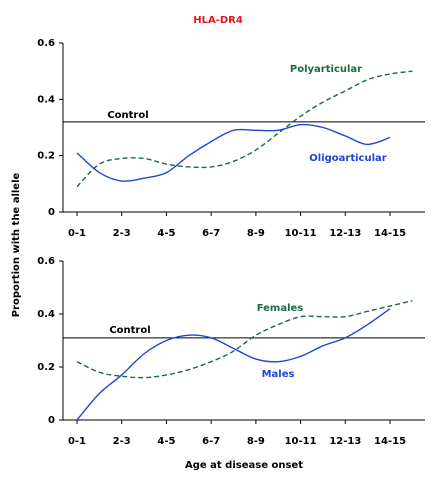 Image resolution: width=435 pixels, height=486 pixels. Describe the element at coordinates (347, 158) in the screenshot. I see `series-label: Oligoarticular` at that location.